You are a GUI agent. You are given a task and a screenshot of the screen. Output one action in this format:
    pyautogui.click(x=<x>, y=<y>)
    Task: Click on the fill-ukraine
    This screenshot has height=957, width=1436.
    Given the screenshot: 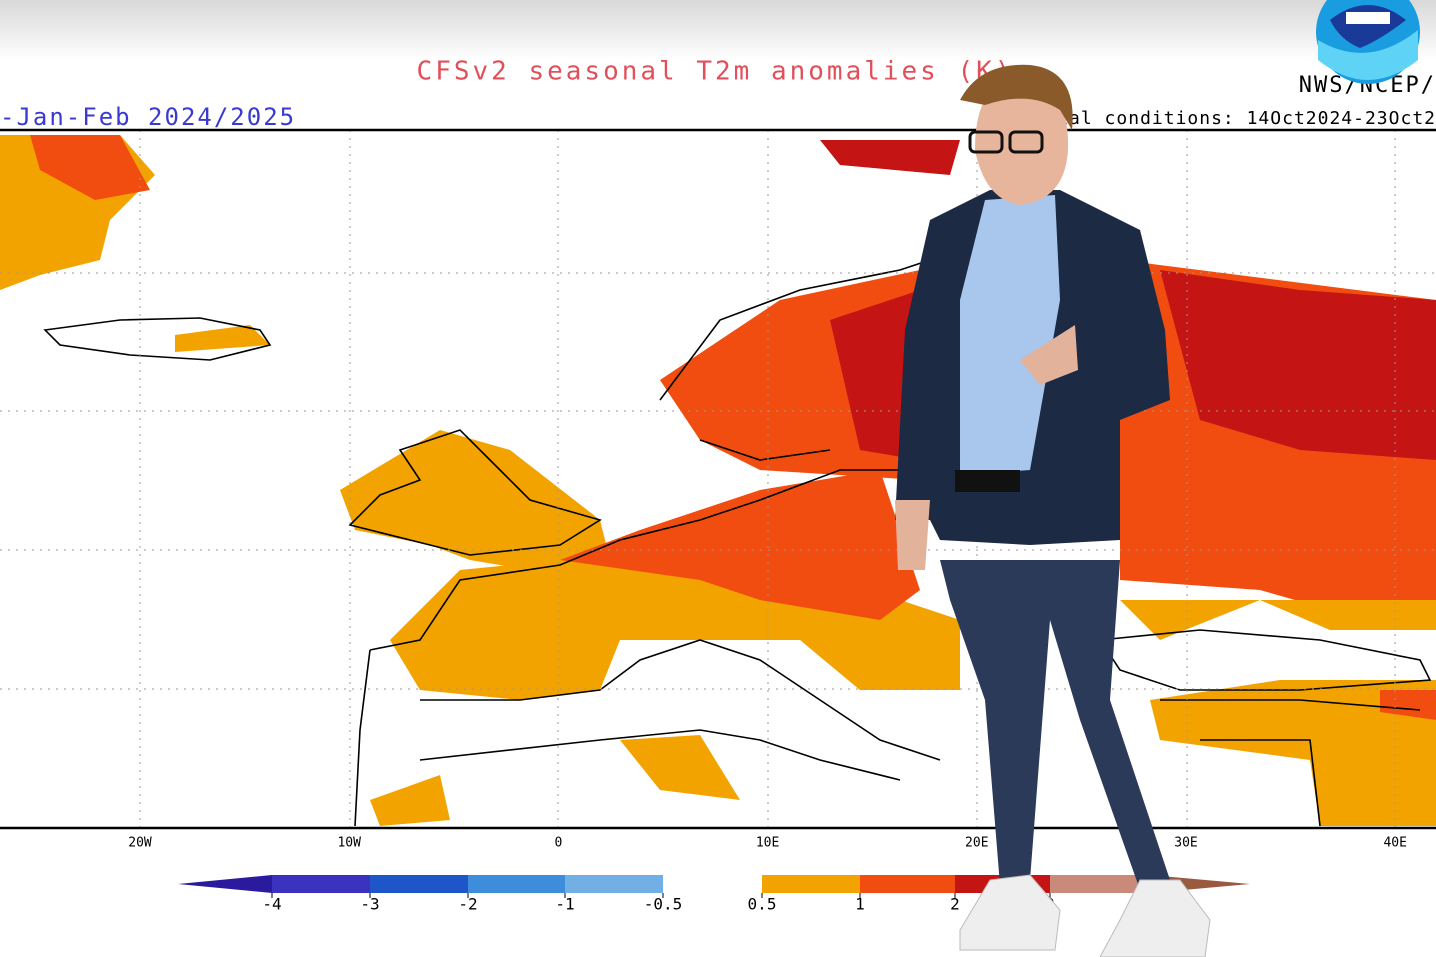 What is the action you would take?
    pyautogui.click(x=1278, y=620)
    